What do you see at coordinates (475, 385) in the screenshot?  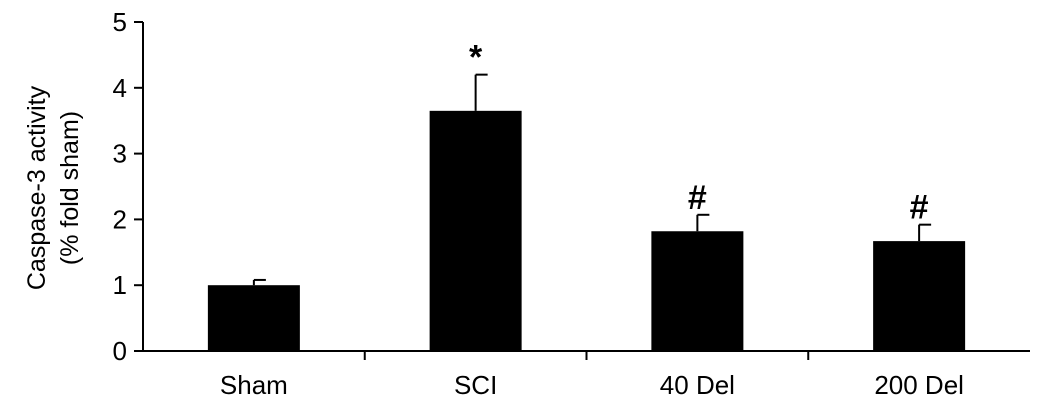 I see `x-tick-label-1: SCI` at bounding box center [475, 385].